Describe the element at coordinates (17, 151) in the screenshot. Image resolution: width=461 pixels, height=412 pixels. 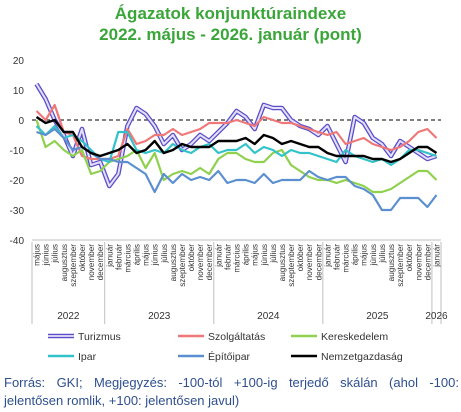
I see `y-tick-label: -10` at that location.